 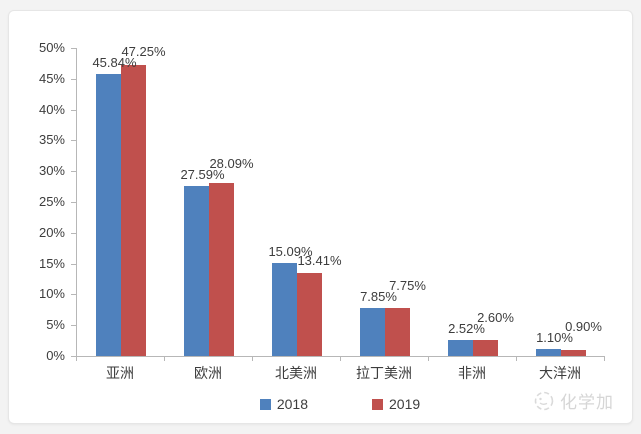 What do you see at coordinates (377, 404) in the screenshot?
I see `legend-swatch-2019` at bounding box center [377, 404].